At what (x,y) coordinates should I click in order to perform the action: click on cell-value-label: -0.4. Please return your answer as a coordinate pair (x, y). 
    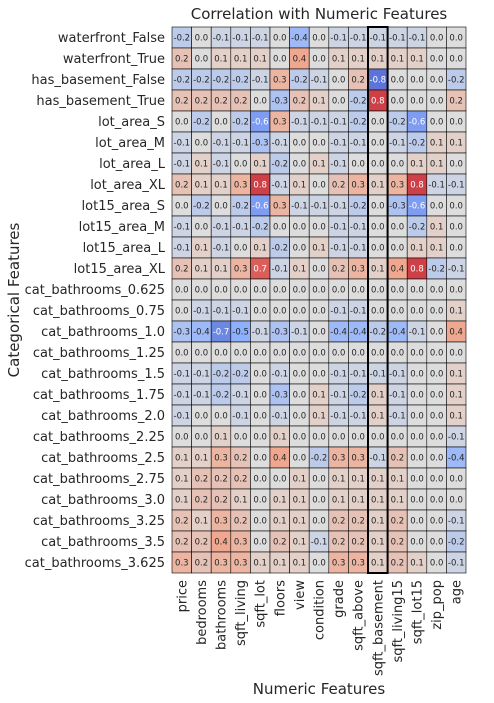
    Looking at the image, I should click on (358, 333).